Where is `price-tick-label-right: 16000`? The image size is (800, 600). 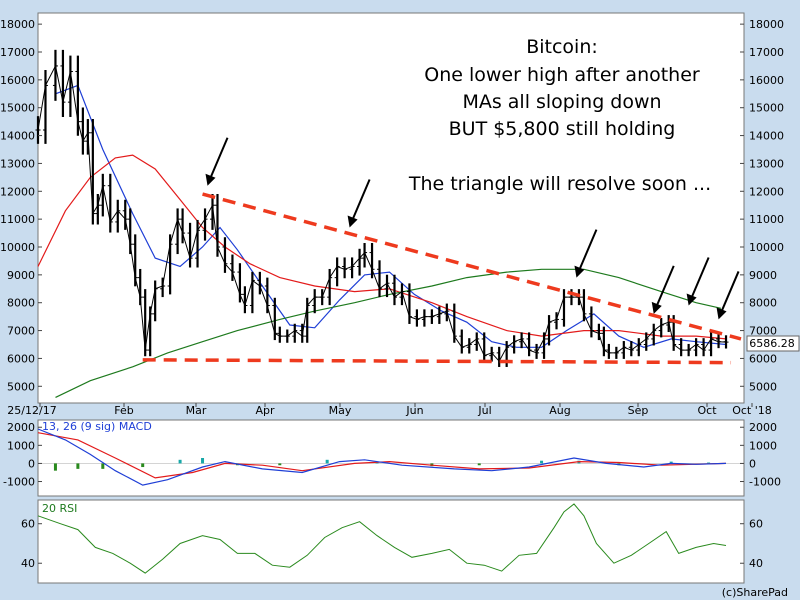 price-tick-label-right: 16000 is located at coordinates (766, 80).